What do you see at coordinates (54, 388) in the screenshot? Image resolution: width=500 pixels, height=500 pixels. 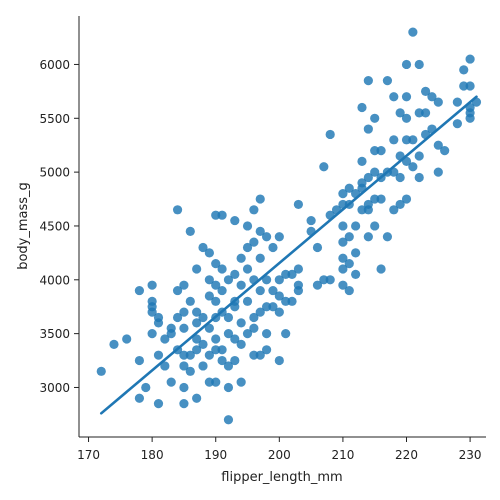 I see `y-tick-label: 3000` at bounding box center [54, 388].